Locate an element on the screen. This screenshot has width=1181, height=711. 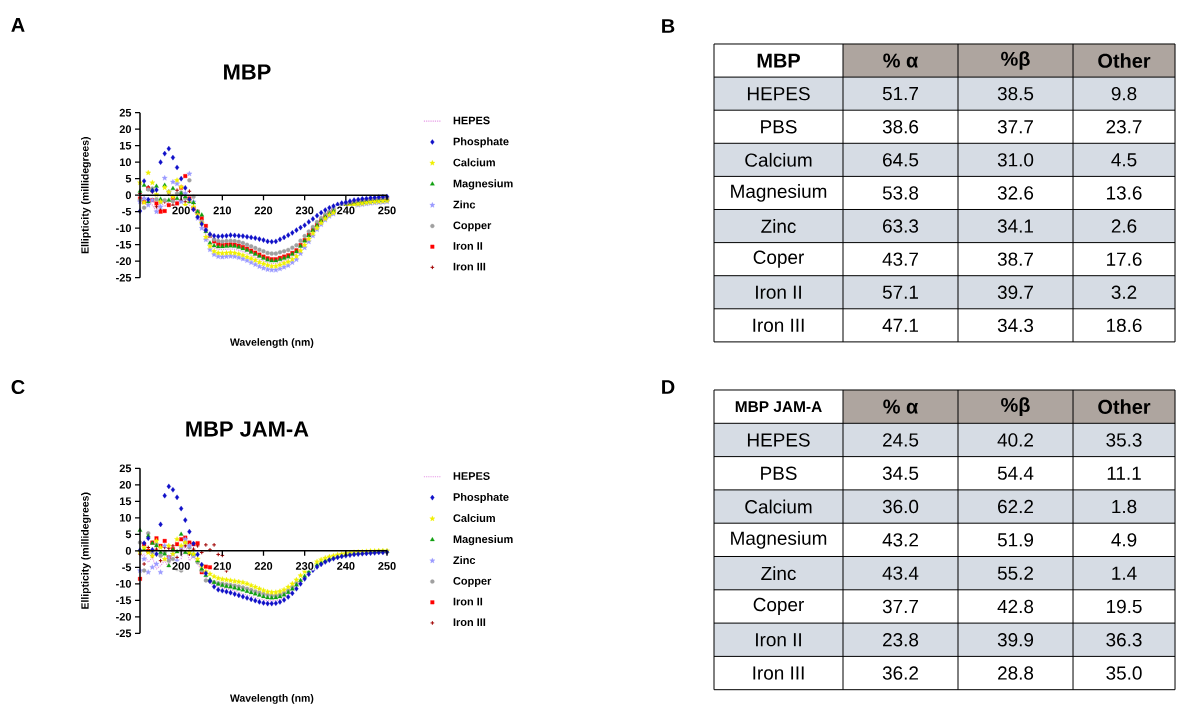
text: 35.0 is located at coordinates (1124, 673).